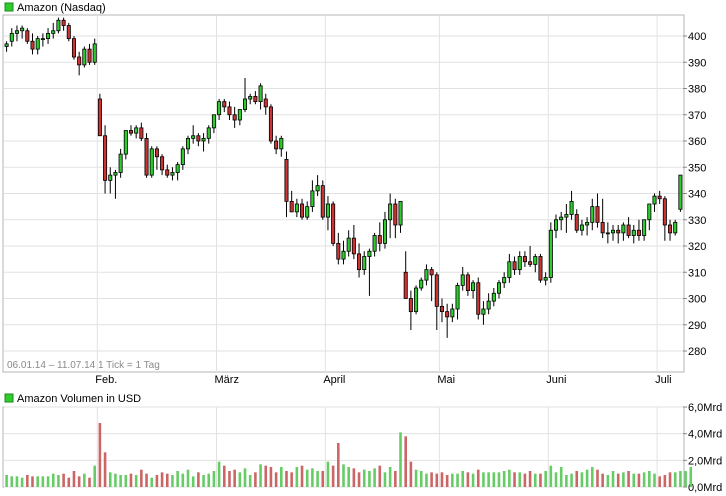 Image resolution: width=726 pixels, height=496 pixels. Describe the element at coordinates (697, 273) in the screenshot. I see `price-y-tick-label: 310` at that location.